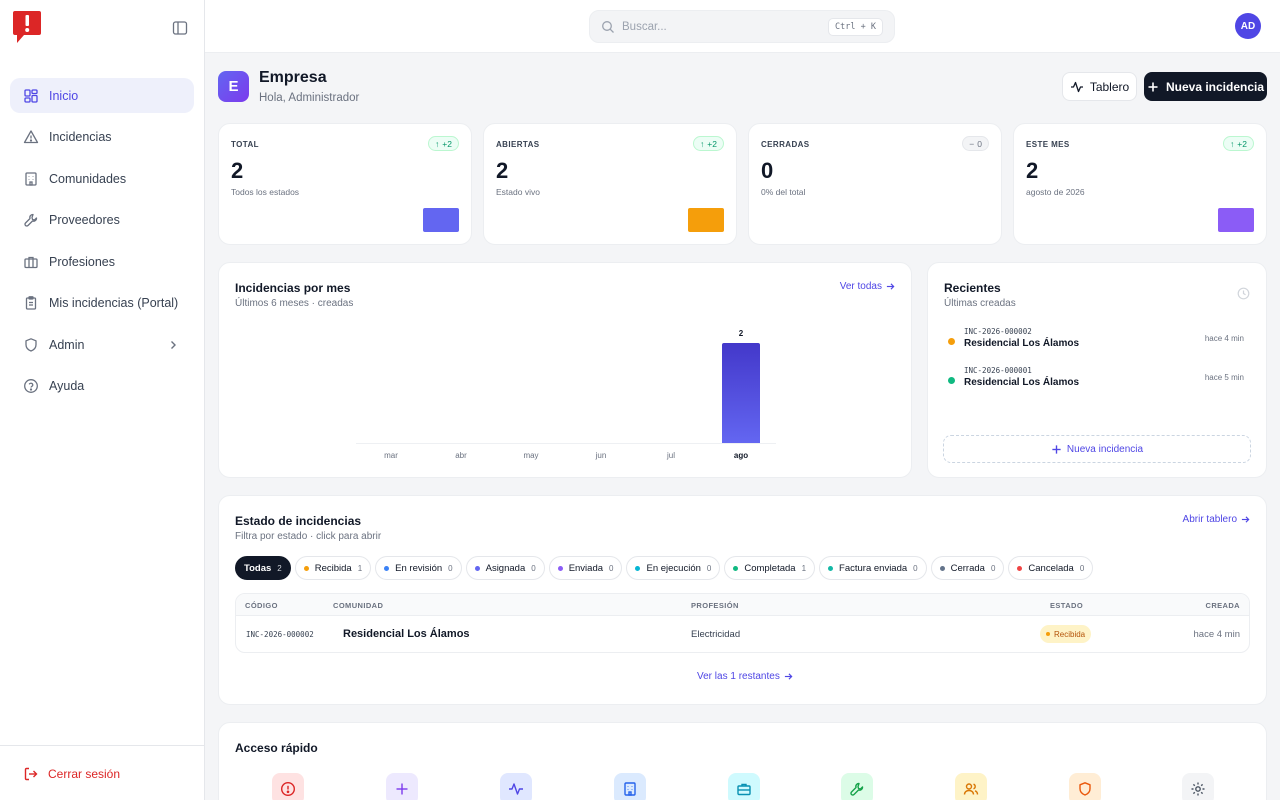 The image size is (1280, 800). I want to click on chart-bar, so click(741, 393).